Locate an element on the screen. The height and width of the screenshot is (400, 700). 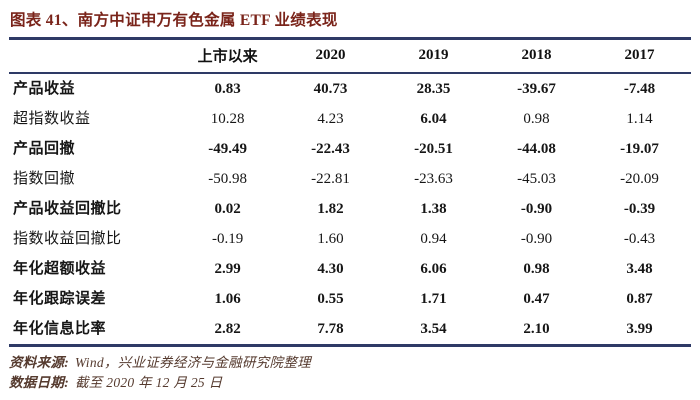
table-cell: -49.49 is located at coordinates (227, 149).